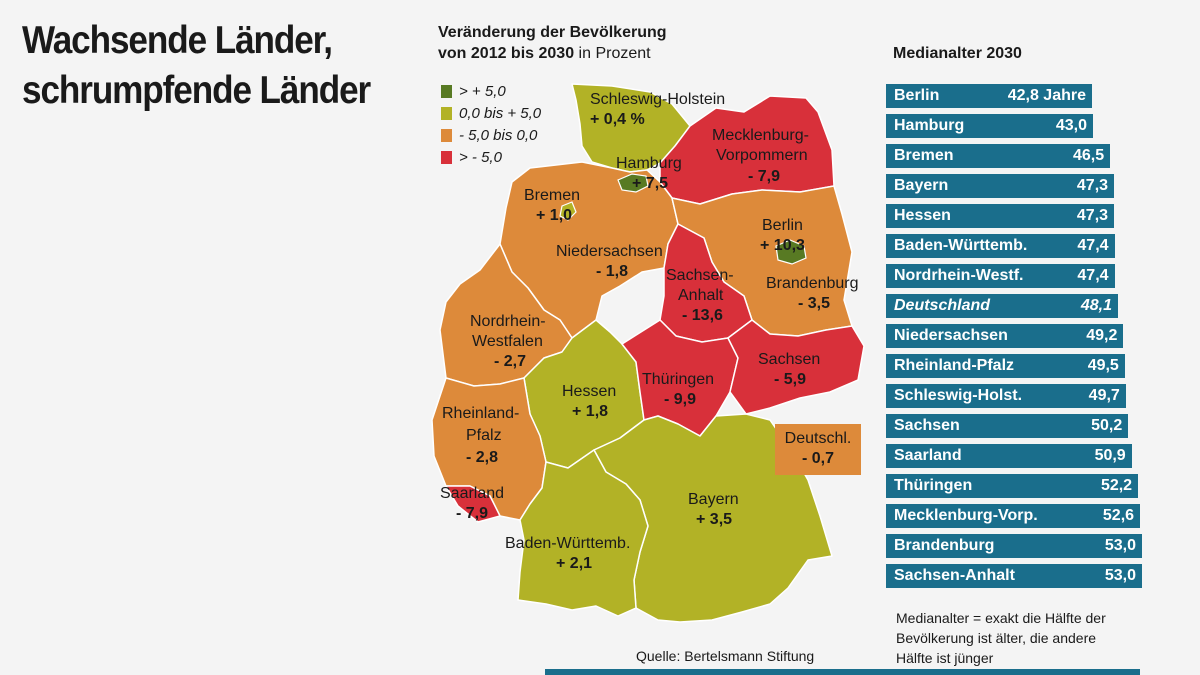 The image size is (1200, 675). What do you see at coordinates (609, 251) in the screenshot?
I see `label-niedersachsen-name: Niedersachsen` at bounding box center [609, 251].